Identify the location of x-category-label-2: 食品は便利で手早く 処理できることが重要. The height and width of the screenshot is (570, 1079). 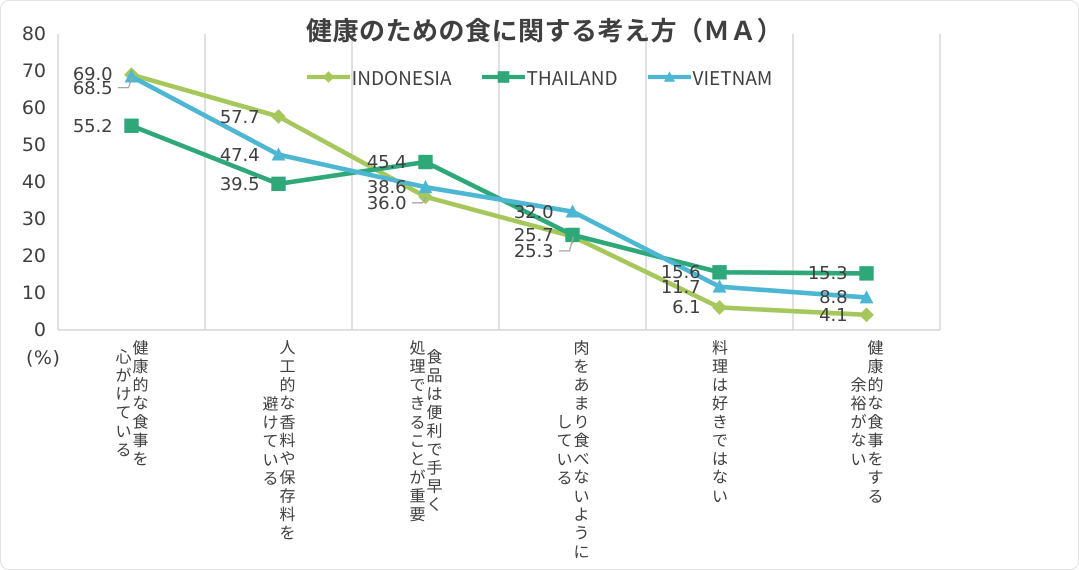
(426, 431).